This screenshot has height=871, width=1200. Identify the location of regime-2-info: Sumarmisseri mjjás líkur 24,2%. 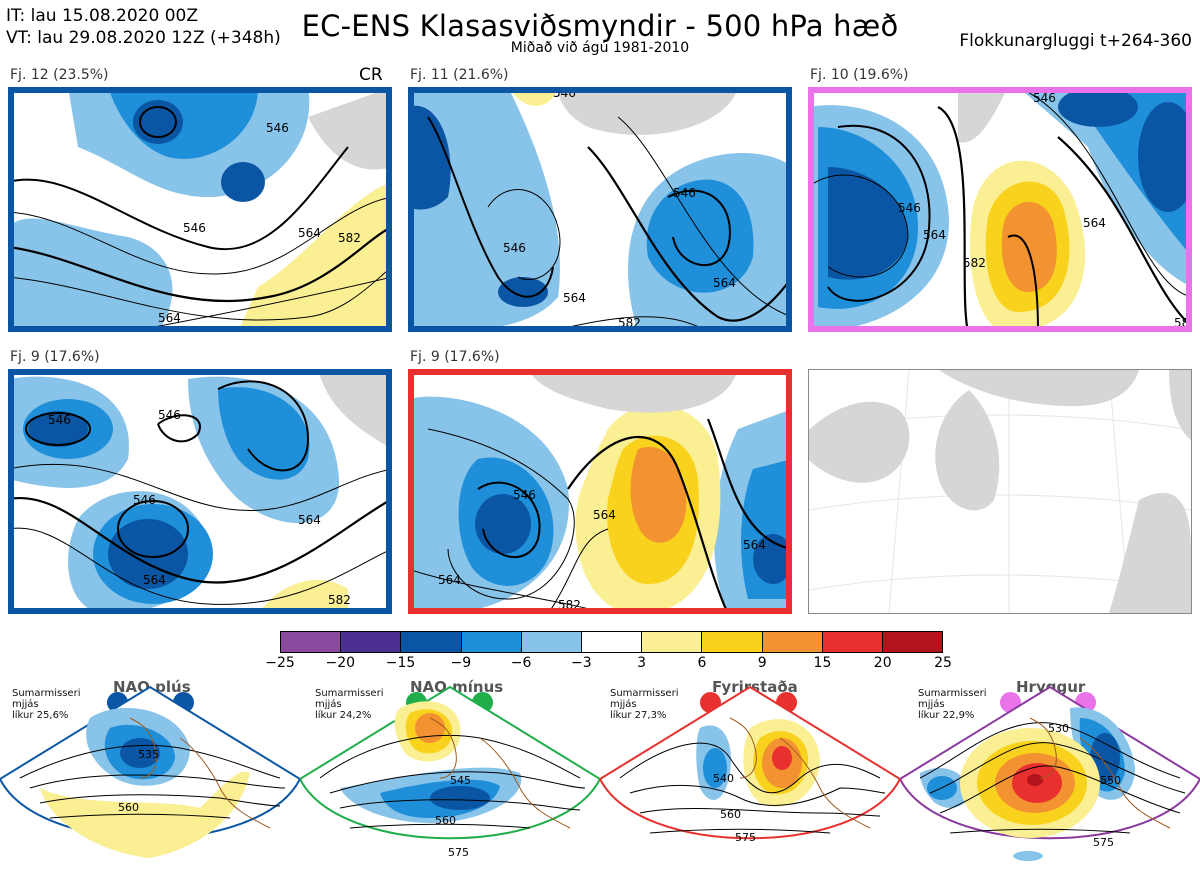
(349, 704).